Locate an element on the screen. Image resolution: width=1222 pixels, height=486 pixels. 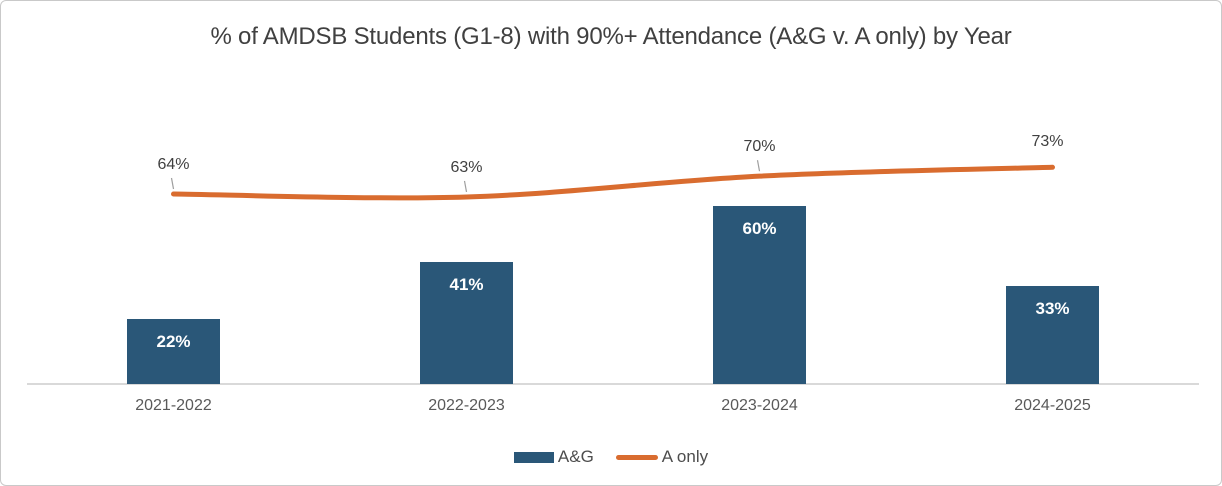
x-tick-label-2022-2023: 2022-2023 is located at coordinates (466, 405).